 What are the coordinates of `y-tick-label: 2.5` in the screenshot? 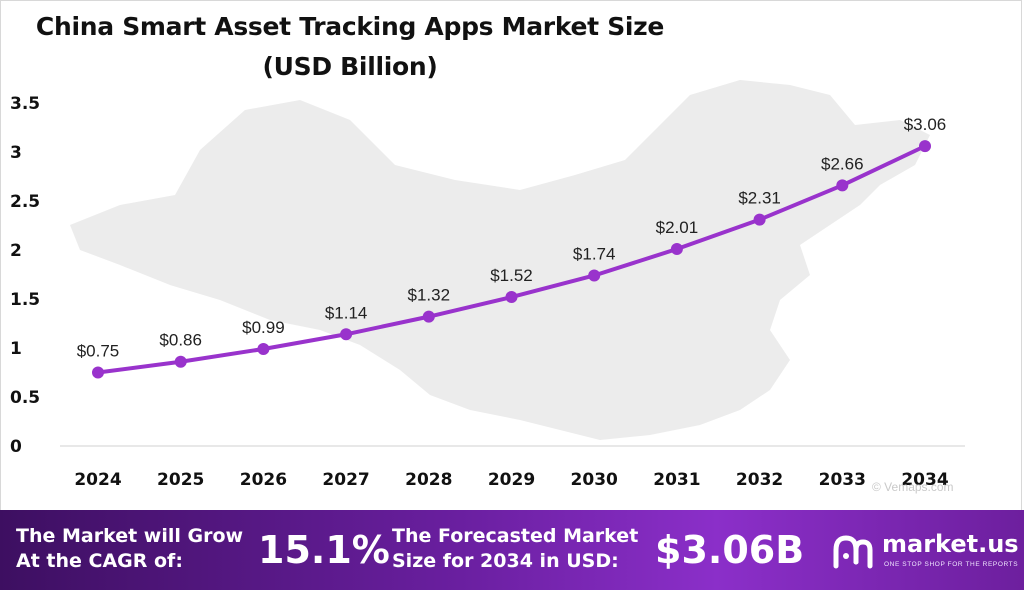 It's located at (25, 202).